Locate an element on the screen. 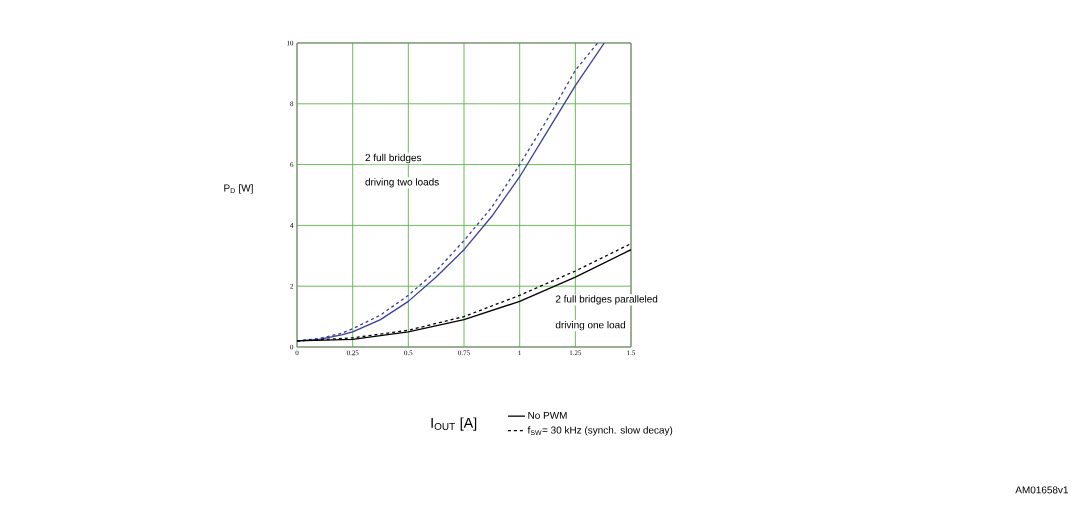 This screenshot has width=1082, height=511. legend-label: f$_{SW}$= 30 kHz (synch. slow decay) is located at coordinates (600, 431).